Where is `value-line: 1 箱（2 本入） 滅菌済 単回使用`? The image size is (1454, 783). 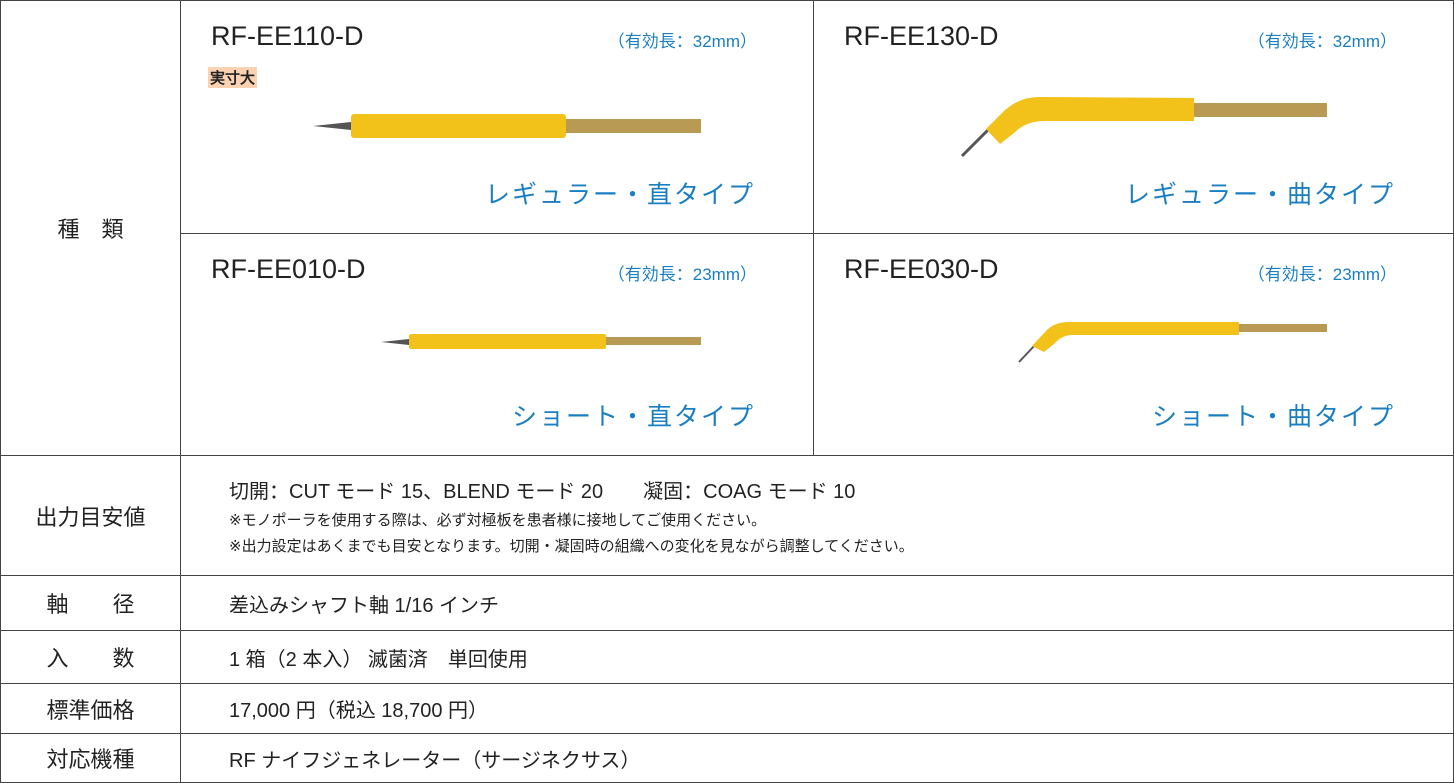 value-line: 1 箱（2 本入） 滅菌済 単回使用 is located at coordinates (378, 659).